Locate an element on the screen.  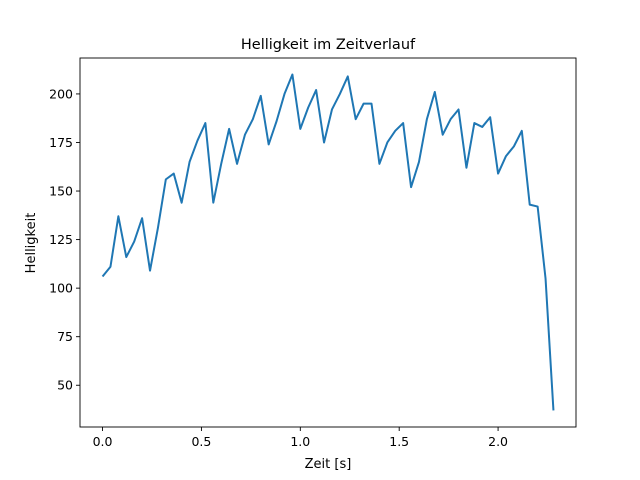
y-tick-label: 200 is located at coordinates (61, 93).